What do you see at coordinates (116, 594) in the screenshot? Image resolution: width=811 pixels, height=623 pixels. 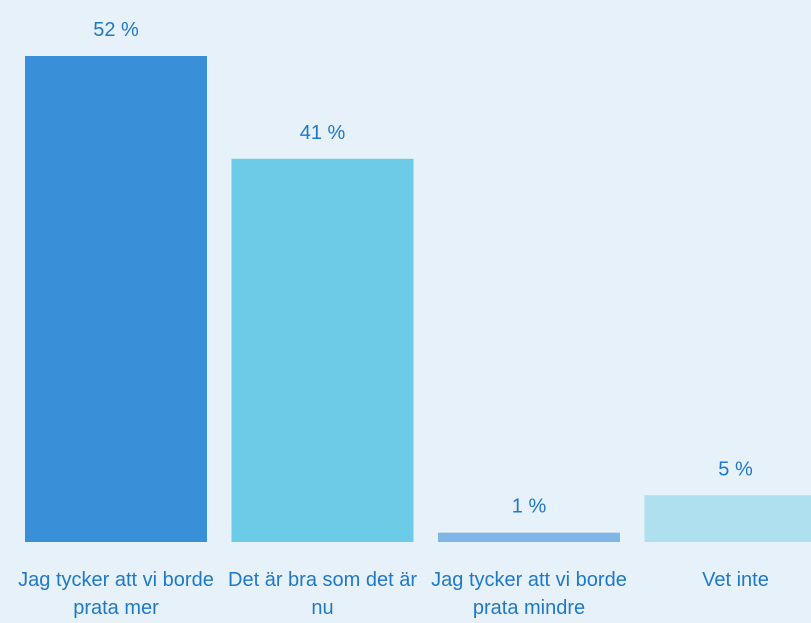 I see `category-label: Jag tycker att vi borde prata mer` at bounding box center [116, 594].